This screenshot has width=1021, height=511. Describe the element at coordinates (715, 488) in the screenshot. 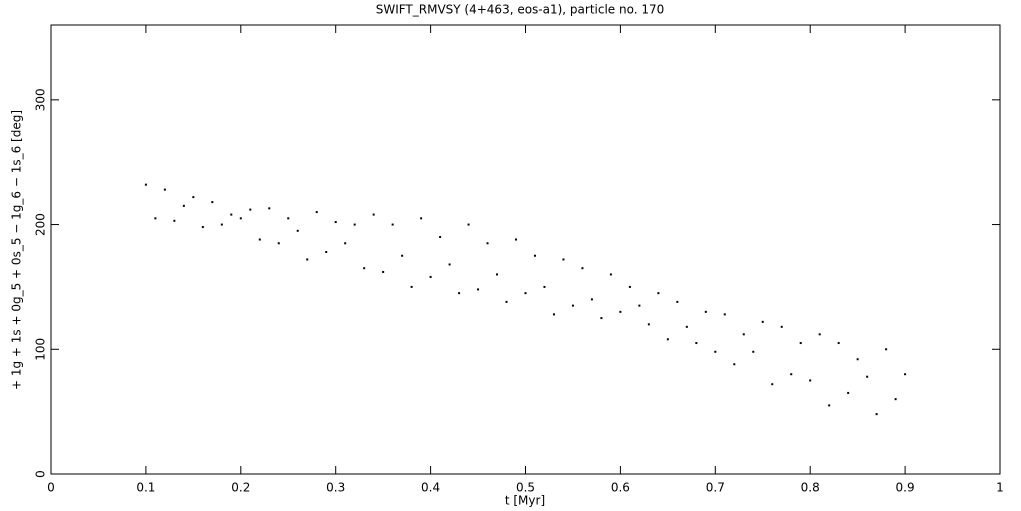

I see `x-tick-label: 0.7` at that location.